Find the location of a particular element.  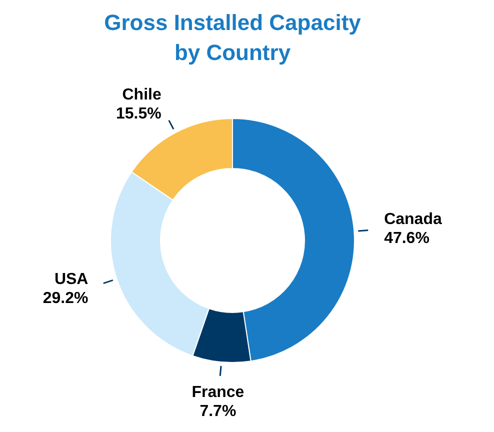

data-label: 7.7% is located at coordinates (218, 411).